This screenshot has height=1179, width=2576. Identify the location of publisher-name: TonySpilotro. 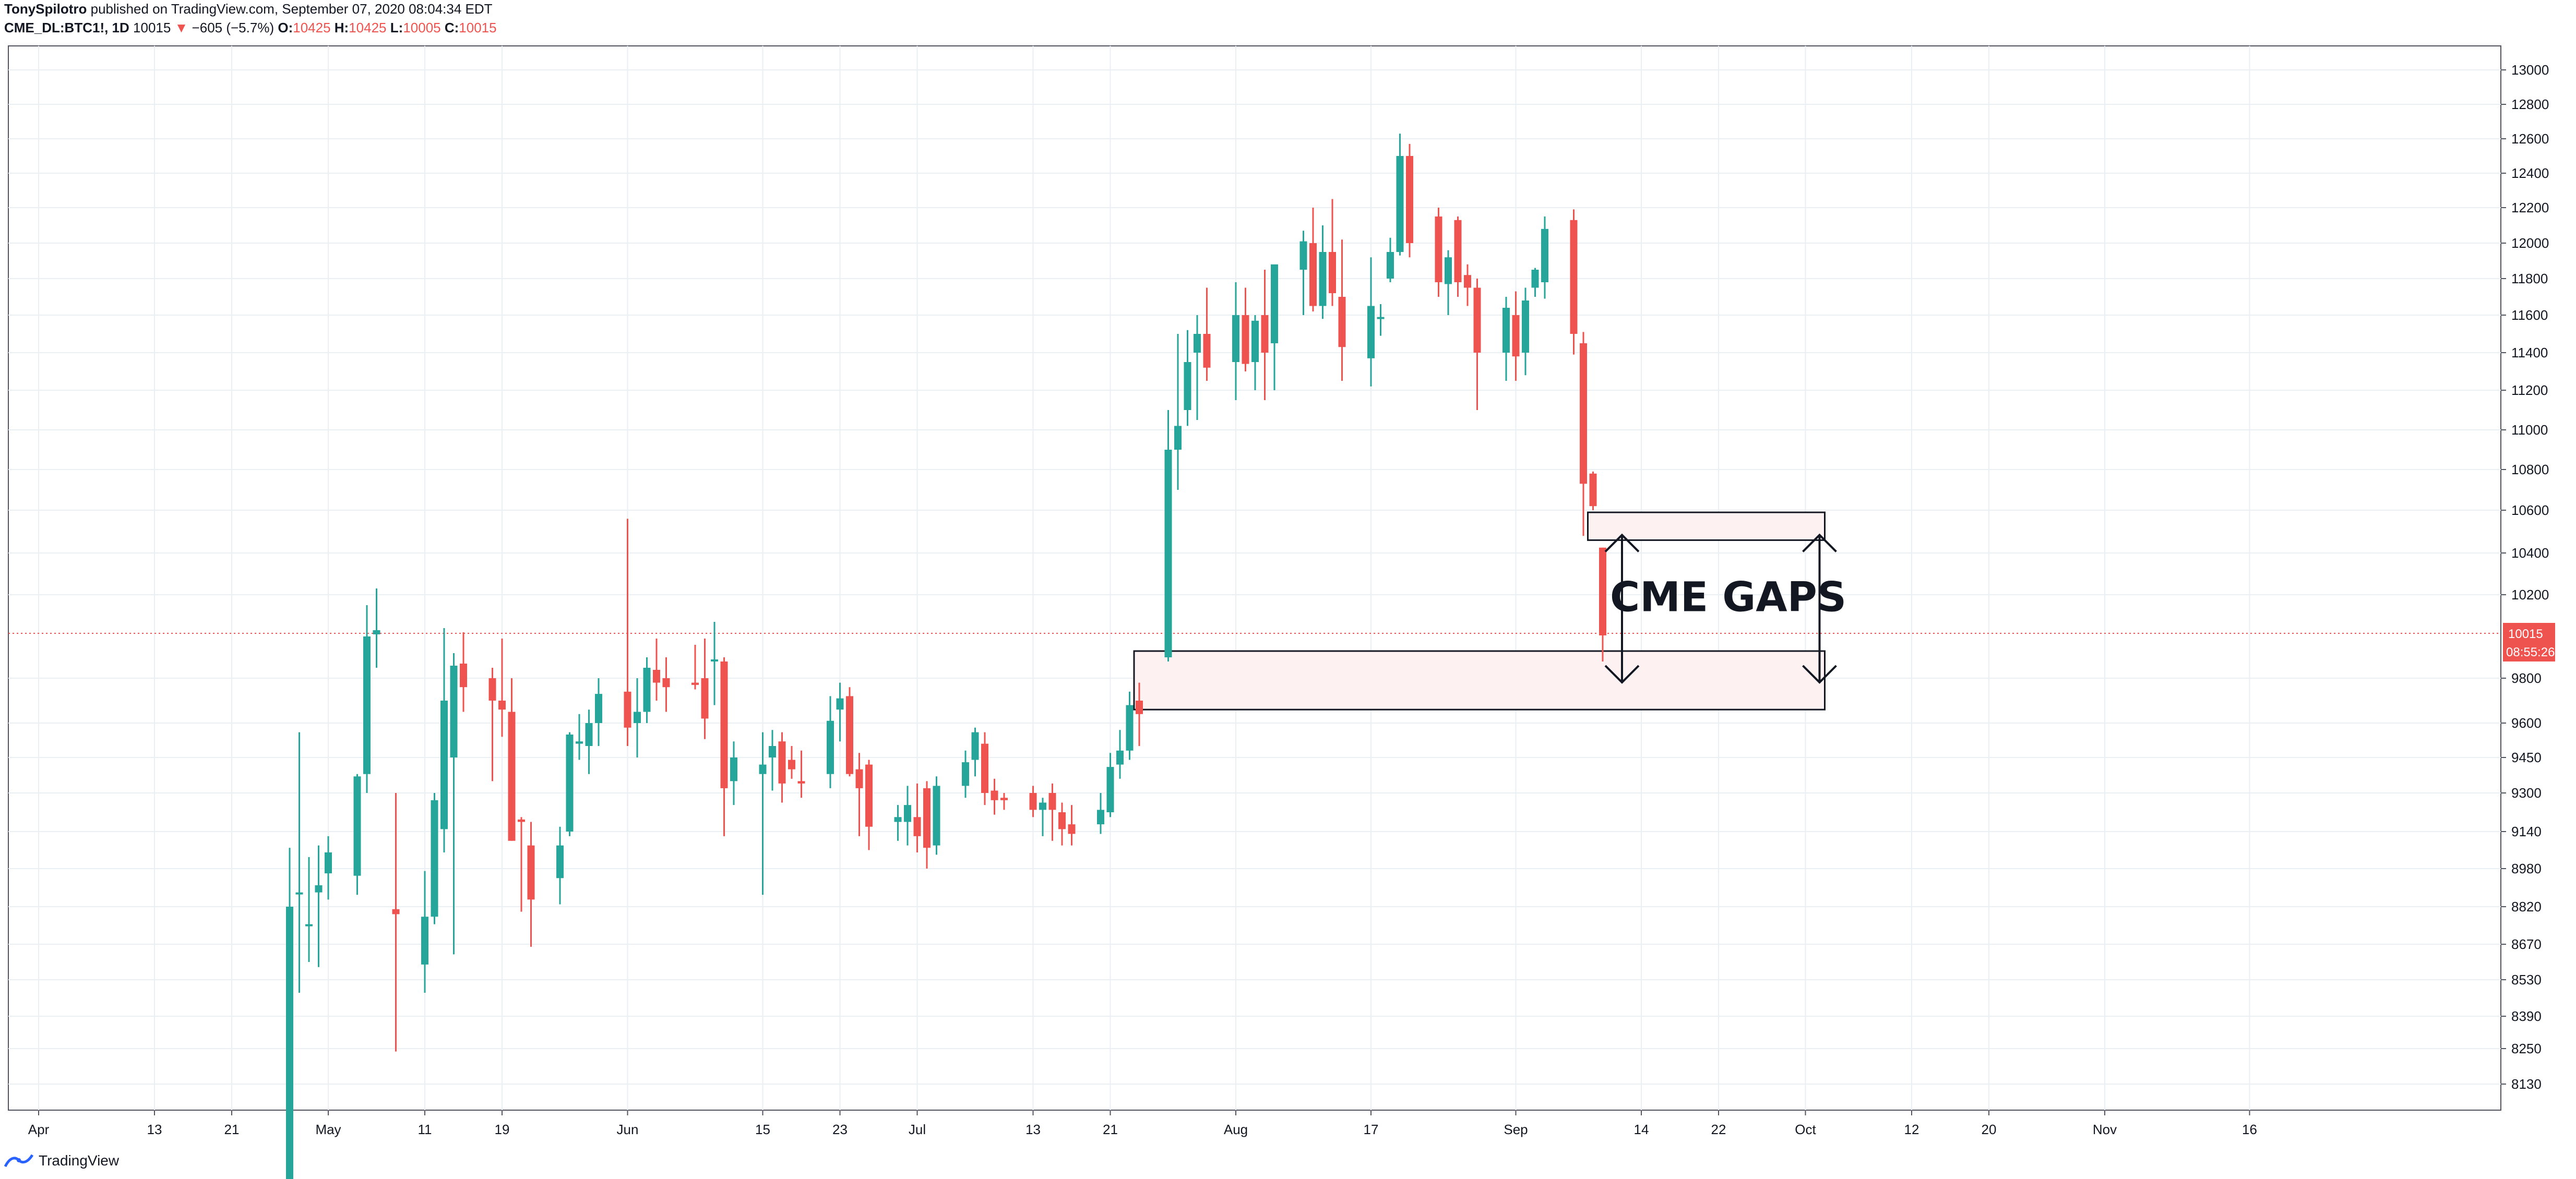
(46, 9).